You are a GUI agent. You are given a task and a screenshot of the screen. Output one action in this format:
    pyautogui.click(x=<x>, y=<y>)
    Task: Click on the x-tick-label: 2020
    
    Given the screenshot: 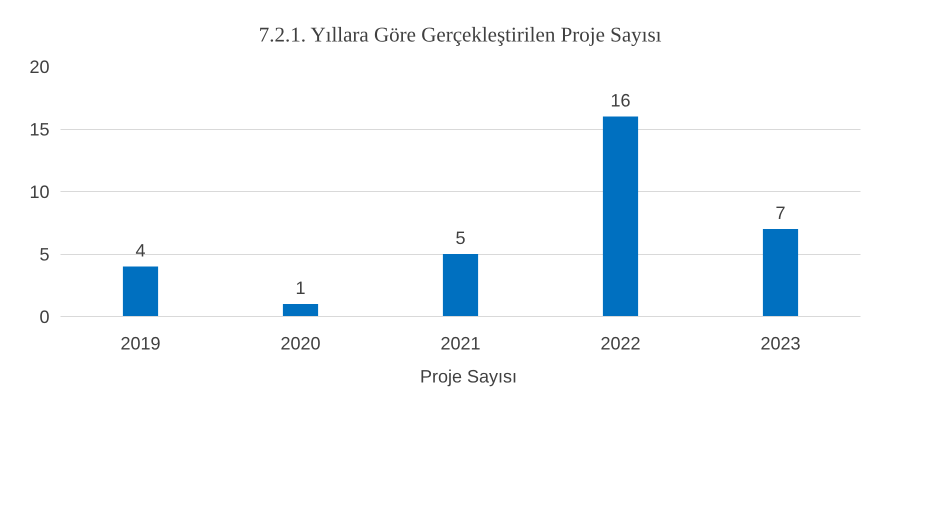 What is the action you would take?
    pyautogui.click(x=300, y=344)
    